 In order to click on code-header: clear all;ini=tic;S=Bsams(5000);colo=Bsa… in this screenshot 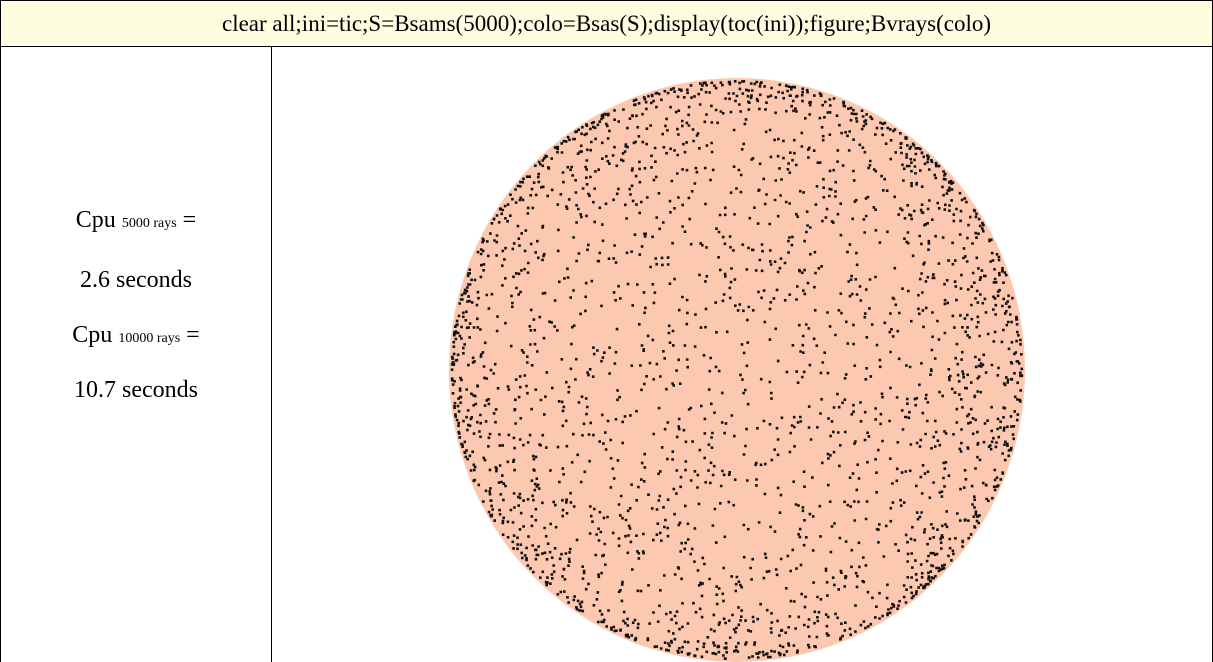, I will do `click(606, 23)`.